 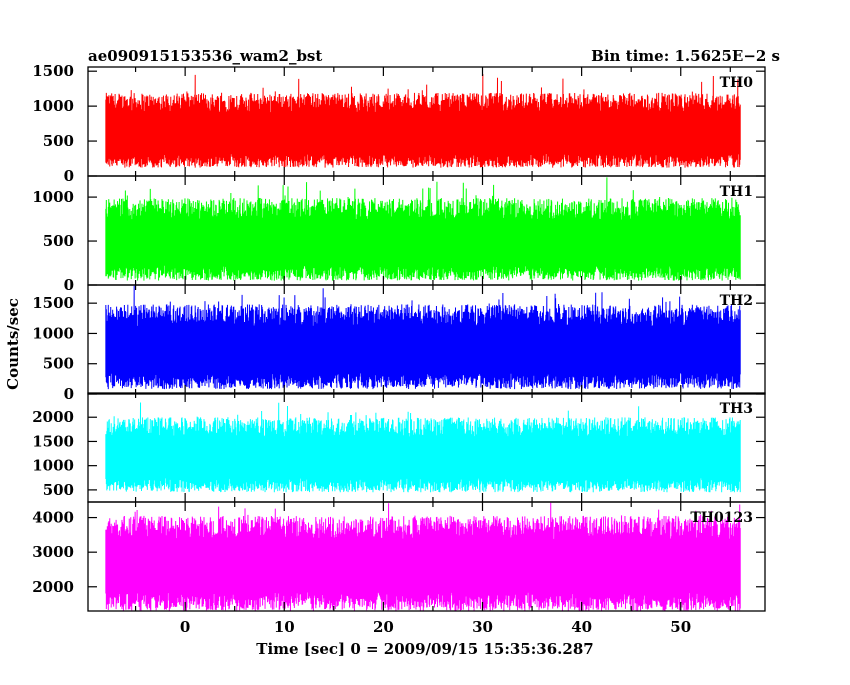 I want to click on bin-time-label: Bin time: 1.5625E−2 s, so click(x=685, y=56).